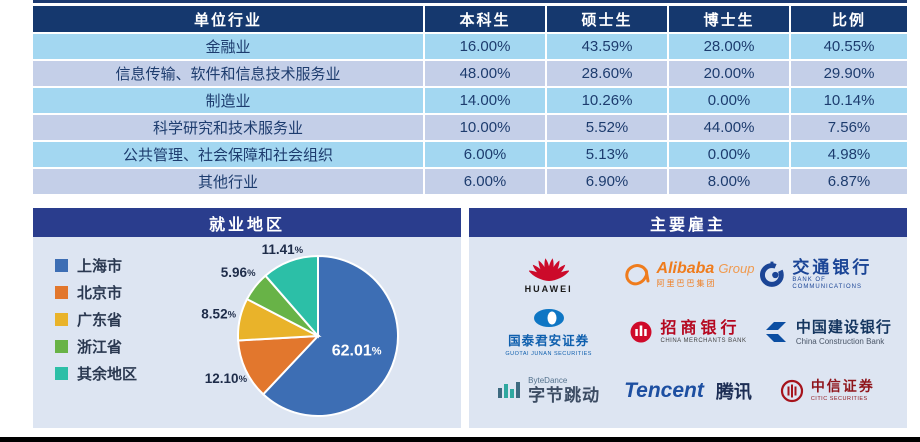 The width and height of the screenshot is (920, 442). Describe the element at coordinates (843, 328) in the screenshot. I see `ccb-chinese-name: 中国建设银行` at that location.